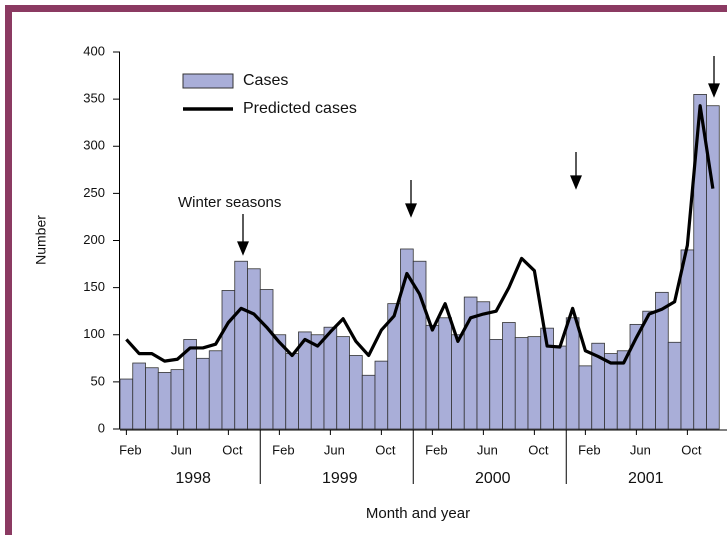 Image resolution: width=727 pixels, height=535 pixels. Describe the element at coordinates (646, 478) in the screenshot. I see `year-label: 2001` at that location.